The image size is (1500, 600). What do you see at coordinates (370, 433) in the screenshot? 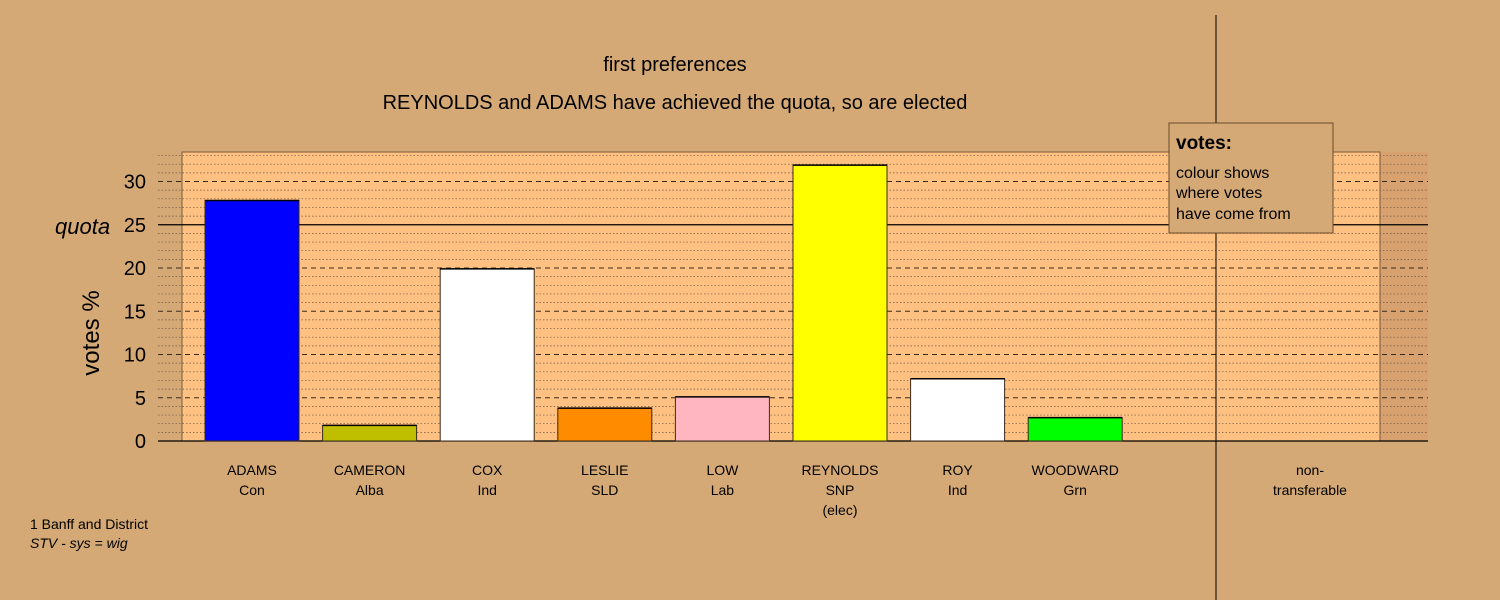
I see `bar-cameron` at bounding box center [370, 433].